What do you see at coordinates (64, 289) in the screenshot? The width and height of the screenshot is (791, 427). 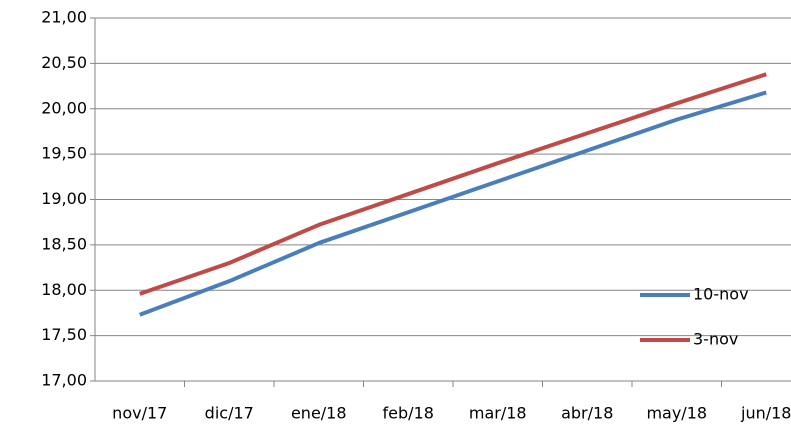 I see `y-tick-label: 18,00` at bounding box center [64, 289].